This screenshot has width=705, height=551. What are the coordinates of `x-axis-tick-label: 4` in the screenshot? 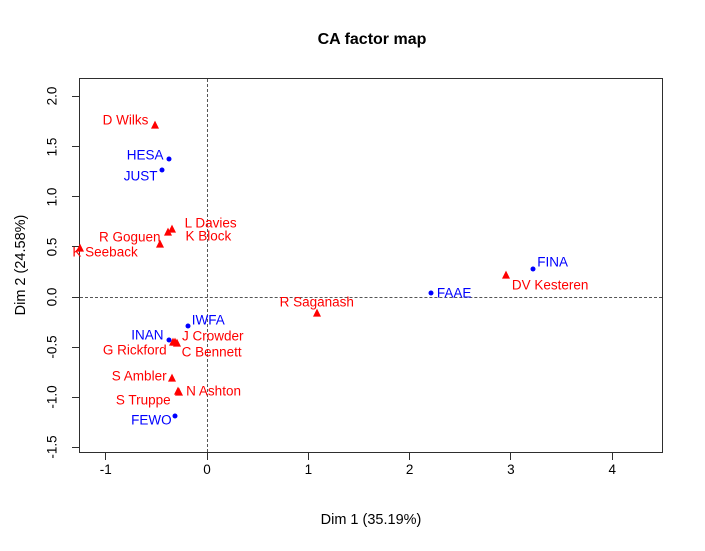 It's located at (612, 469).